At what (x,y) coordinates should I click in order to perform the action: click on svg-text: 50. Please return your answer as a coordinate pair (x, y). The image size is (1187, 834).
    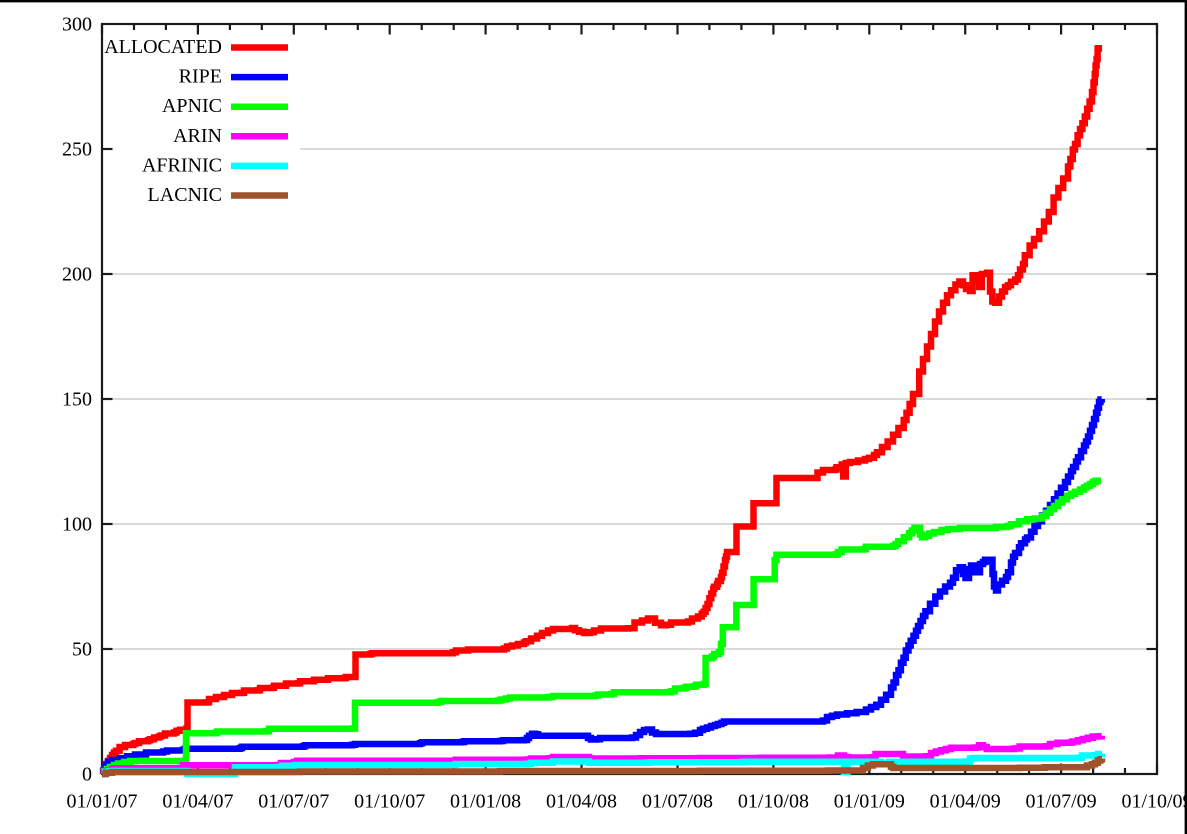
    Looking at the image, I should click on (82, 650).